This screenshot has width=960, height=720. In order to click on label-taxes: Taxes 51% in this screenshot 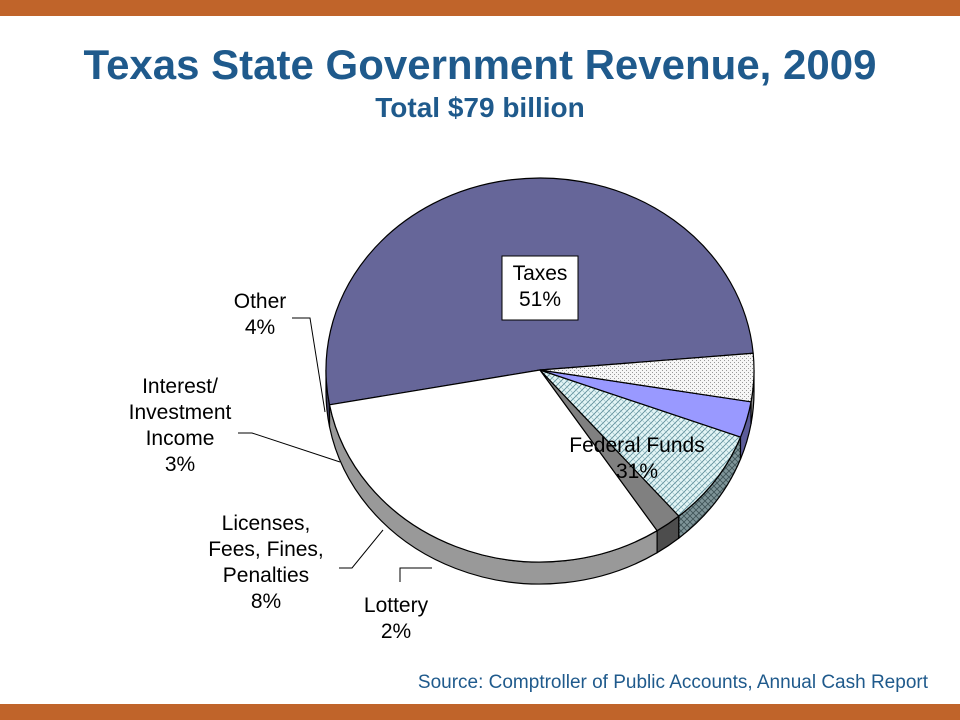, I will do `click(540, 288)`.